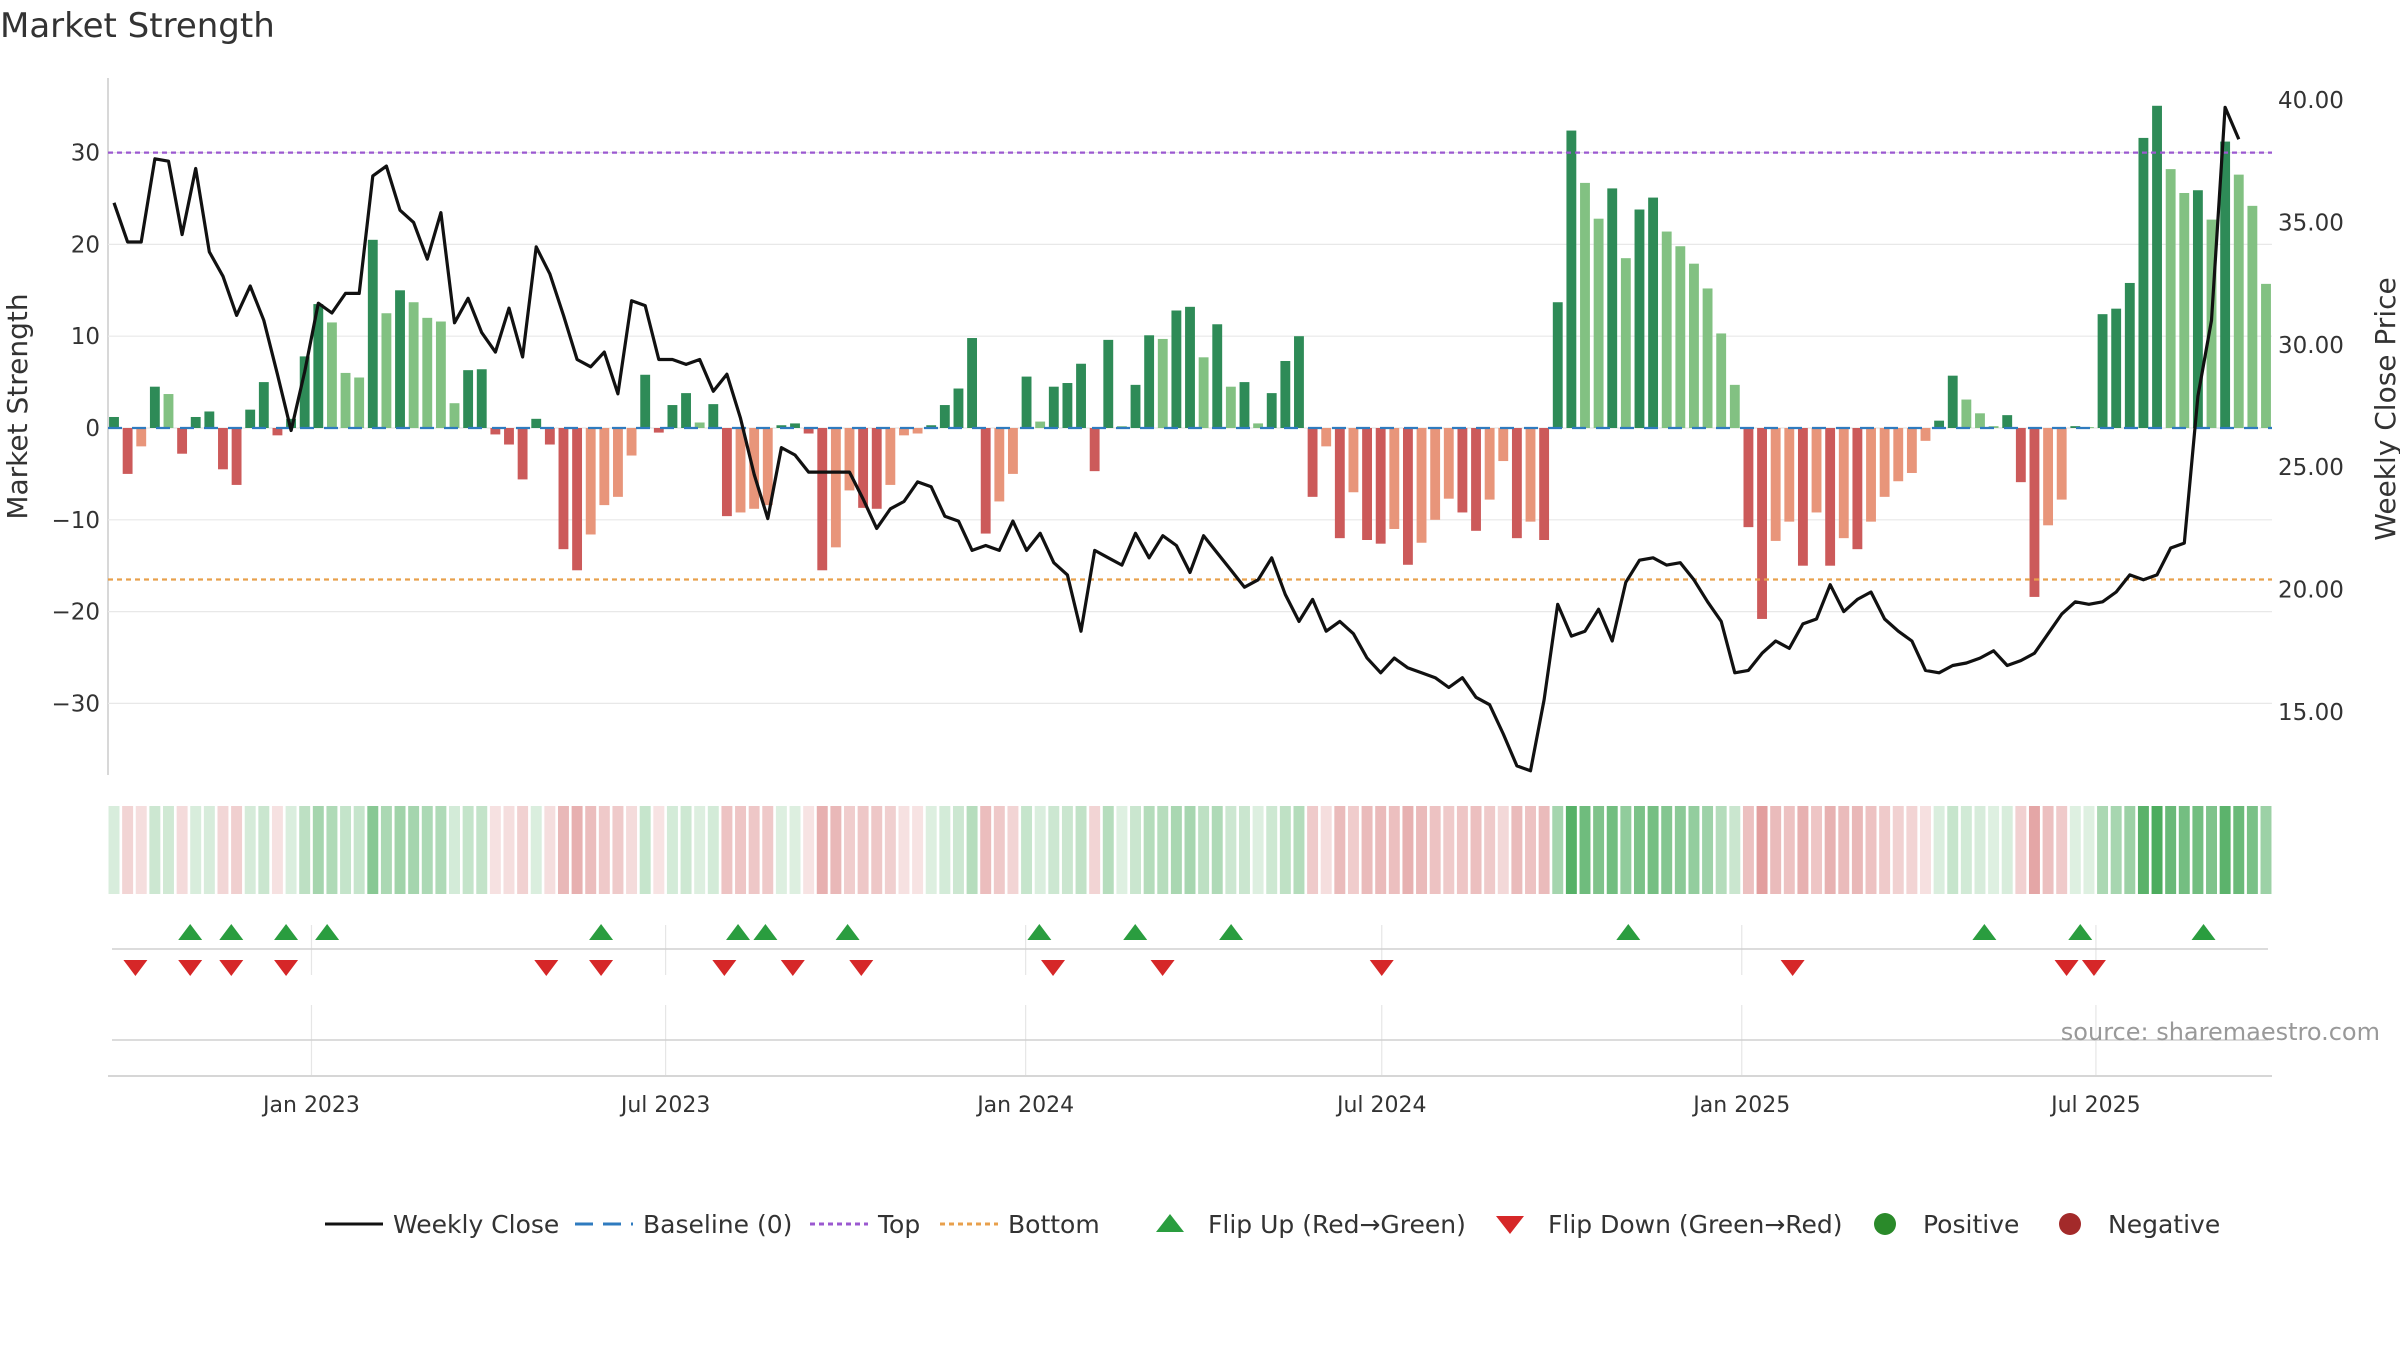 The image size is (2400, 1350). What do you see at coordinates (1695, 1224) in the screenshot?
I see `legend-label: Flip Down (Green→Red)` at bounding box center [1695, 1224].